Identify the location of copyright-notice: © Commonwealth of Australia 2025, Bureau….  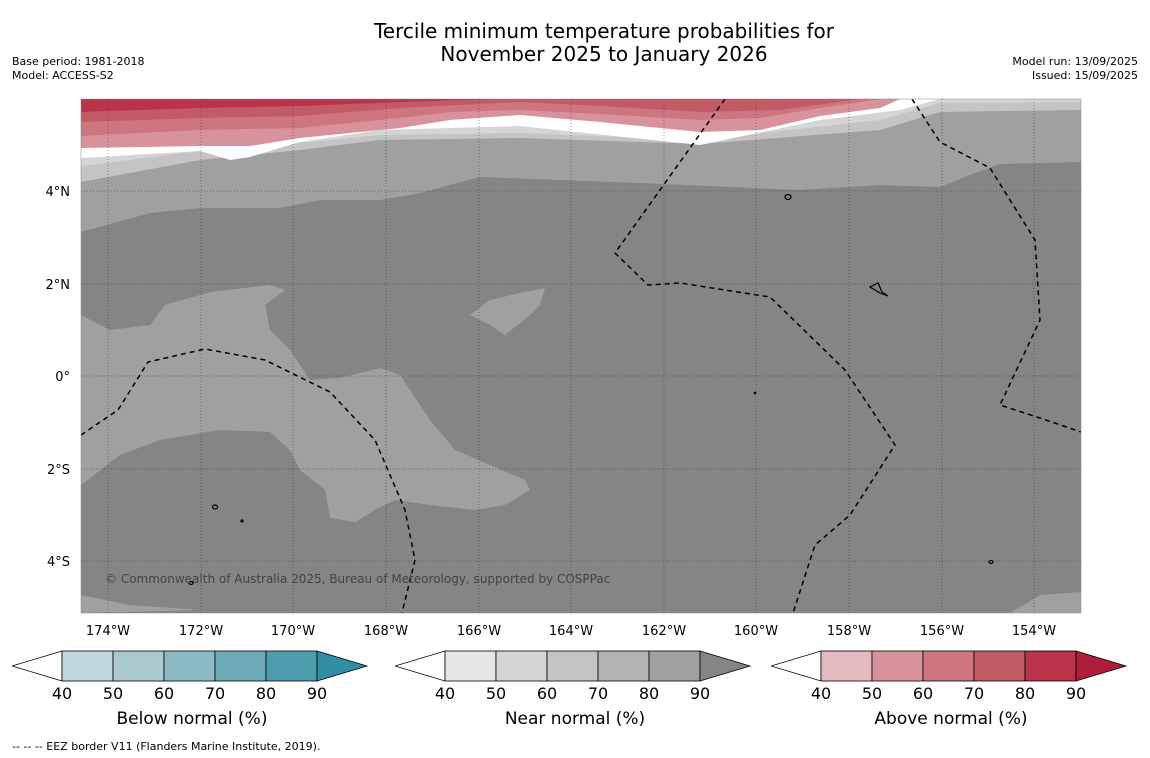
(357, 579).